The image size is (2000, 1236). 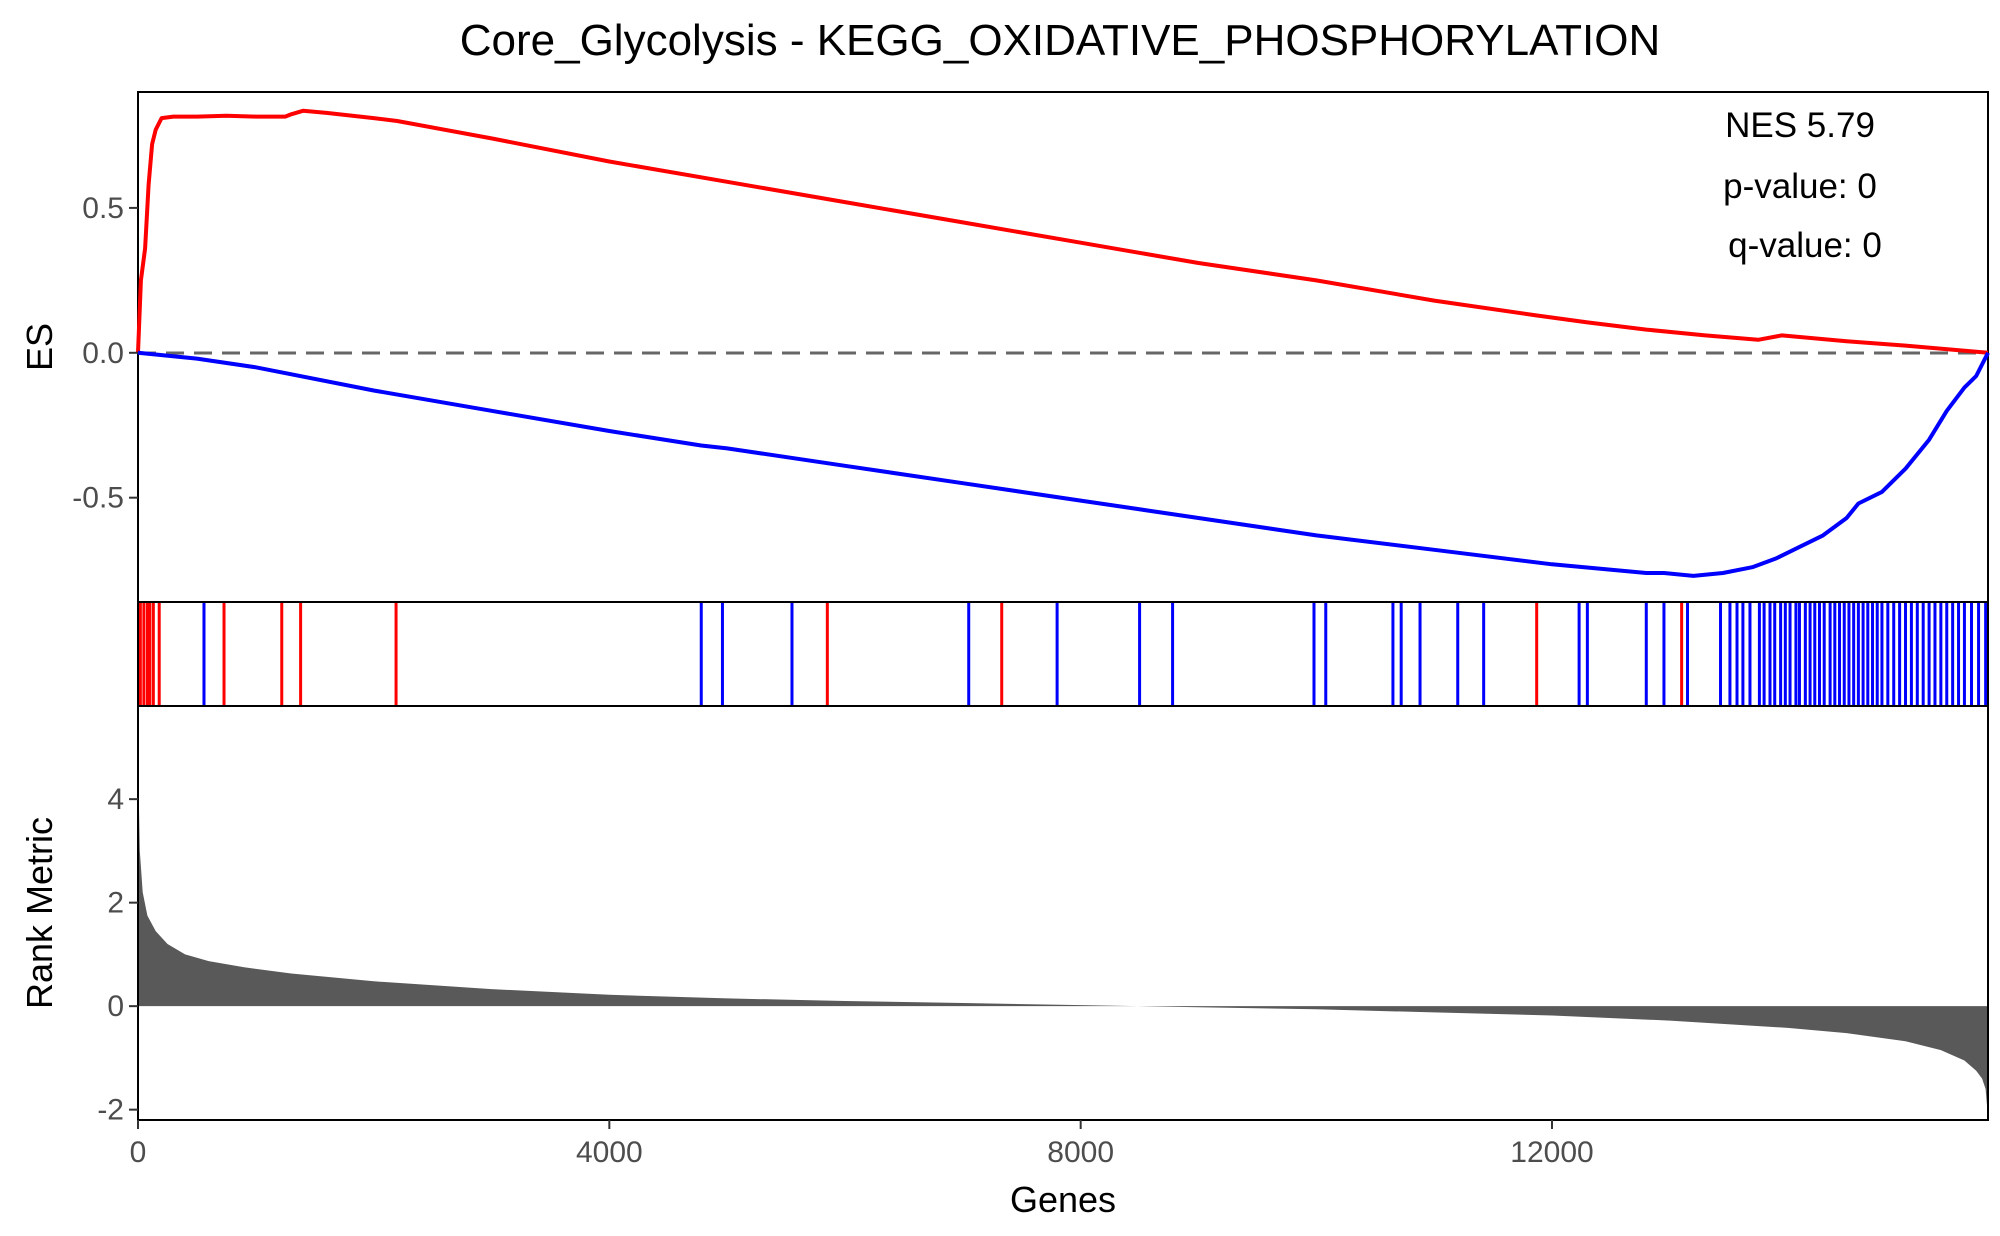 What do you see at coordinates (98, 498) in the screenshot?
I see `es-y-tick-label: -0.5` at bounding box center [98, 498].